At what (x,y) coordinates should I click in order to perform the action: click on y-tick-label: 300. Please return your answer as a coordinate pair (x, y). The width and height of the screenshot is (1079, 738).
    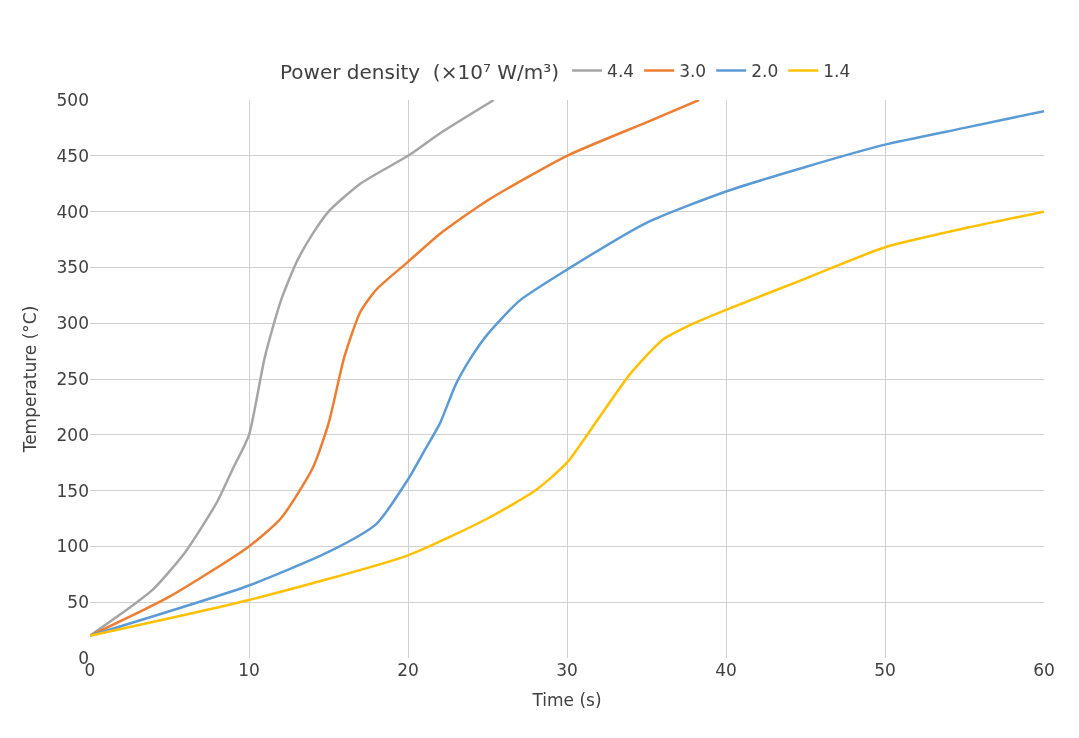
    Looking at the image, I should click on (72, 323).